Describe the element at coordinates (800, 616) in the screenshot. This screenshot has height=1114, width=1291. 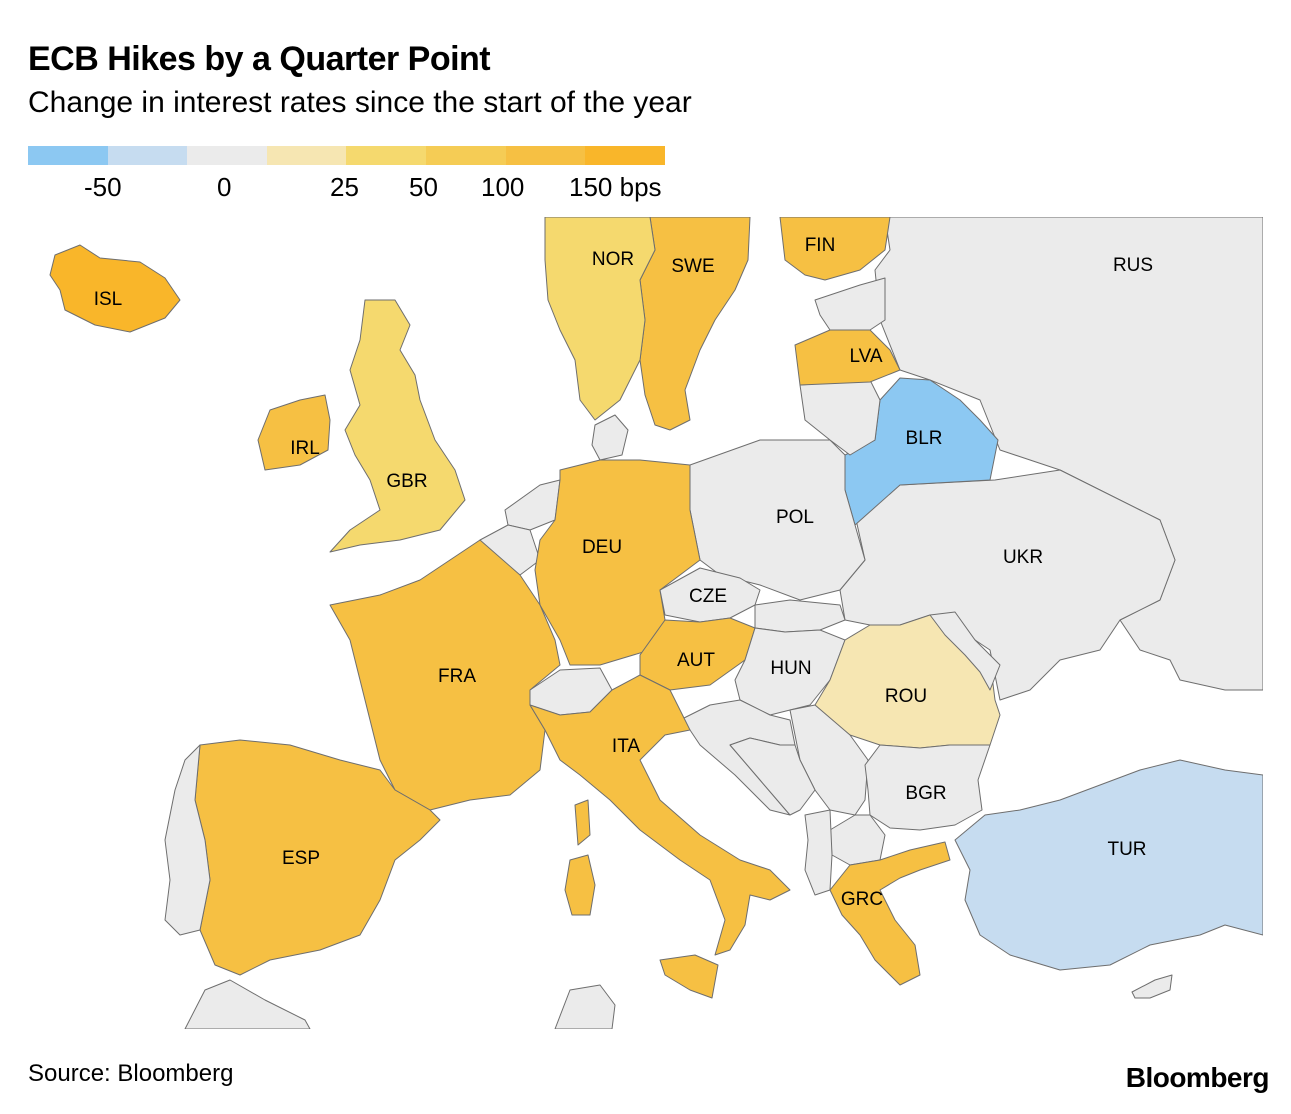
I see `country-SVK` at that location.